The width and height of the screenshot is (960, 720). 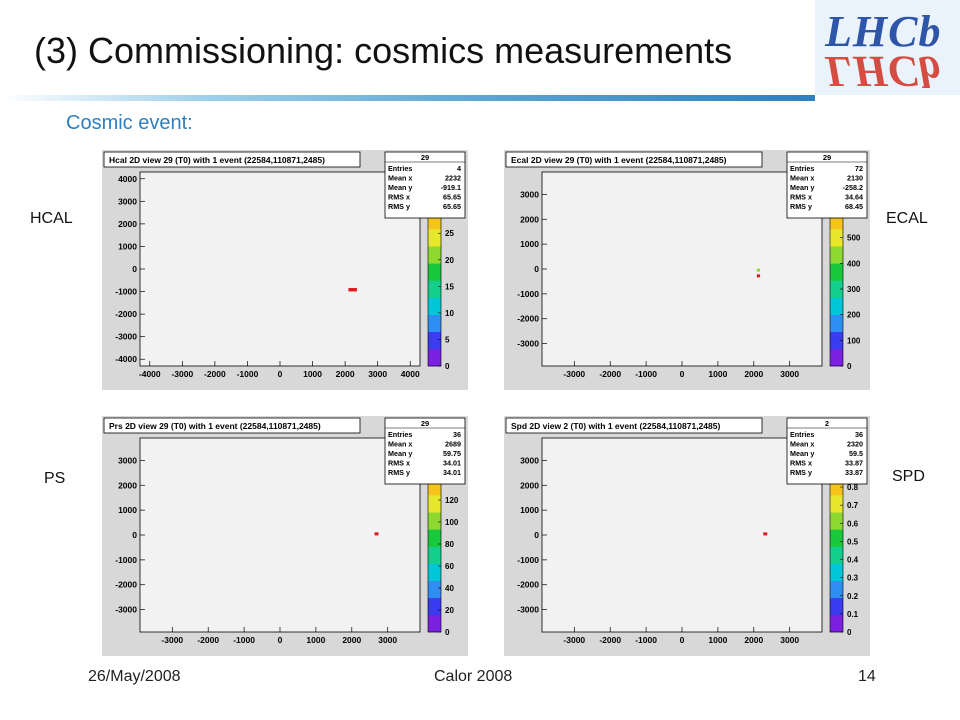 What do you see at coordinates (867, 676) in the screenshot?
I see `footer-page-number: 14` at bounding box center [867, 676].